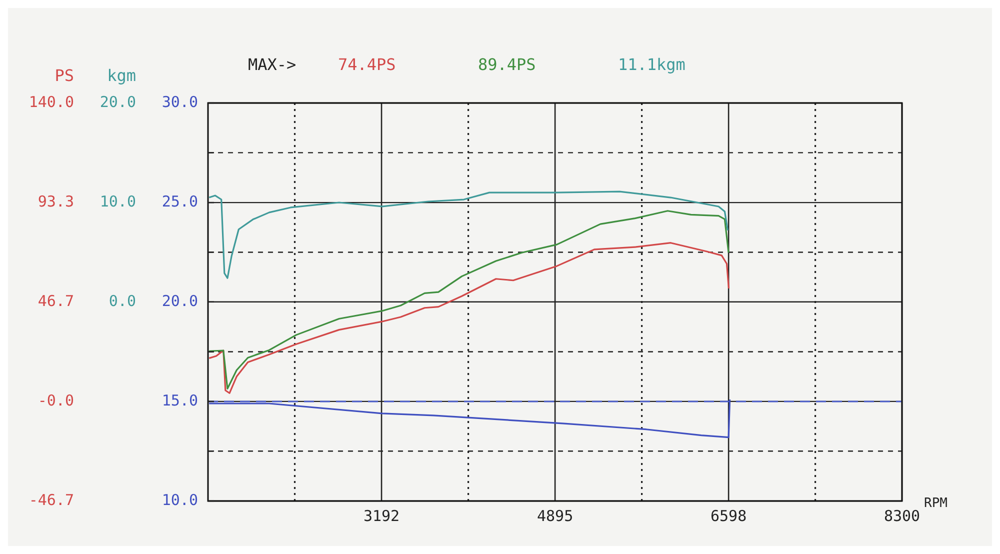 The image size is (1000, 554). Describe the element at coordinates (180, 401) in the screenshot. I see `y3-tick-label: 15.0` at that location.